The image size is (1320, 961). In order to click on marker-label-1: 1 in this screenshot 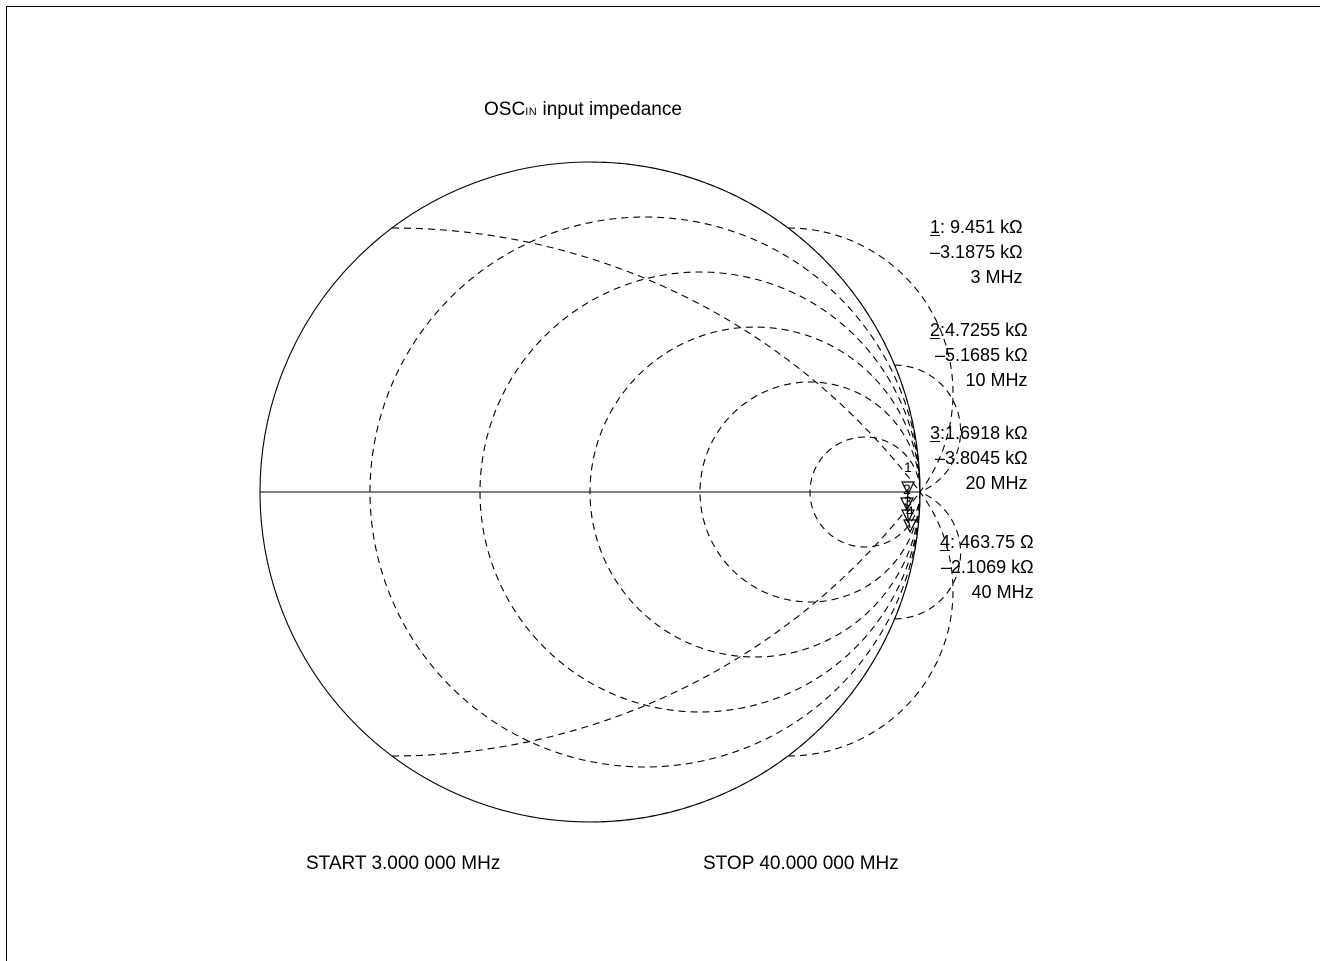, I will do `click(908, 467)`.